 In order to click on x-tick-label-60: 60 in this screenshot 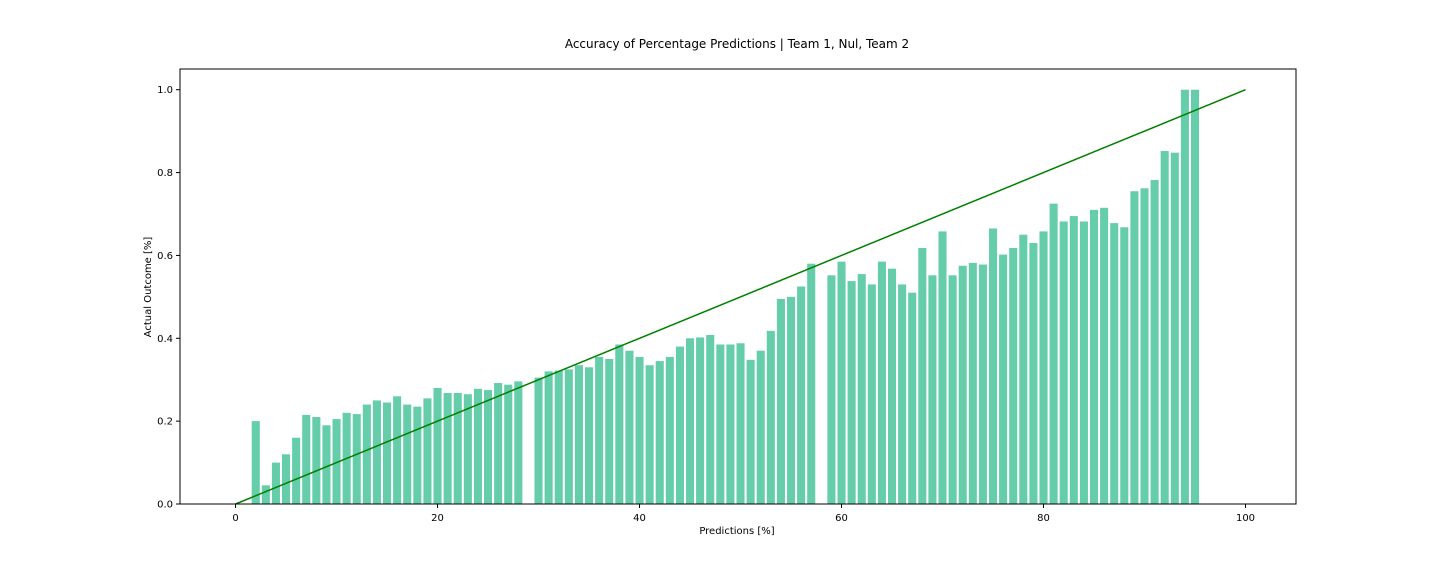, I will do `click(841, 518)`.